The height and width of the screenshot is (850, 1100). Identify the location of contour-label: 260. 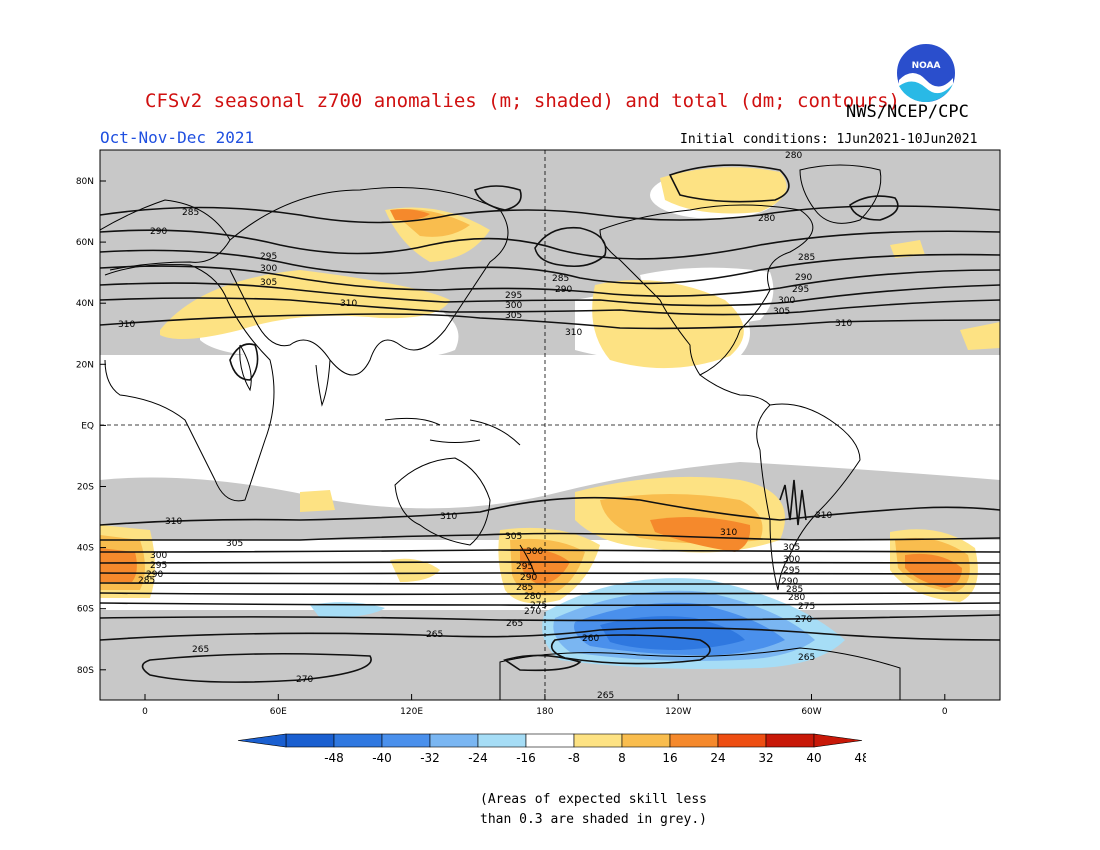
(590, 639).